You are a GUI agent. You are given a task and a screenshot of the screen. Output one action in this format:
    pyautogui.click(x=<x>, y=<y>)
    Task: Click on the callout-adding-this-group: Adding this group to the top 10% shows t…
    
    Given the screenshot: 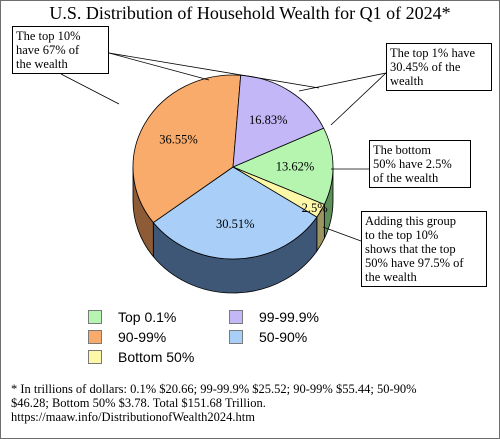 What is the action you would take?
    pyautogui.click(x=424, y=249)
    